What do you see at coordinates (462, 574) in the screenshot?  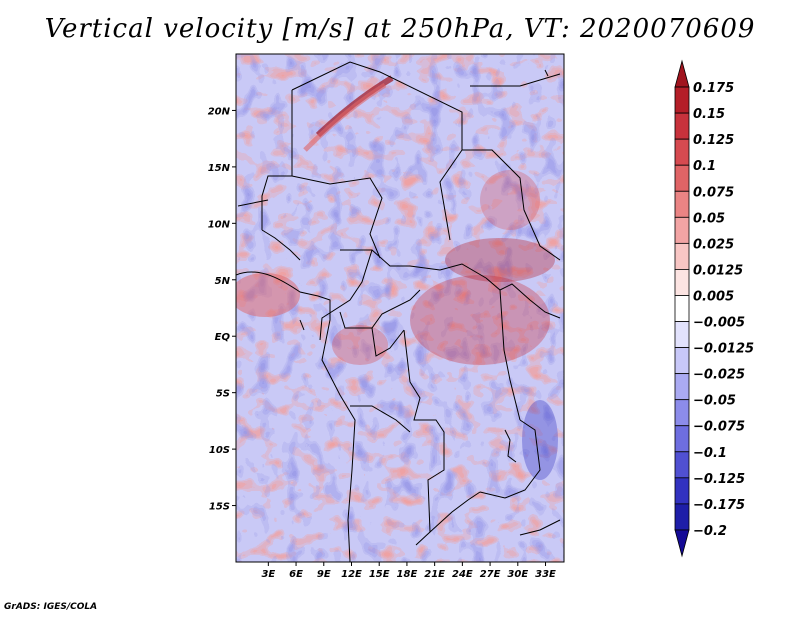 I see `lon-tick-label: 24E` at bounding box center [462, 574].